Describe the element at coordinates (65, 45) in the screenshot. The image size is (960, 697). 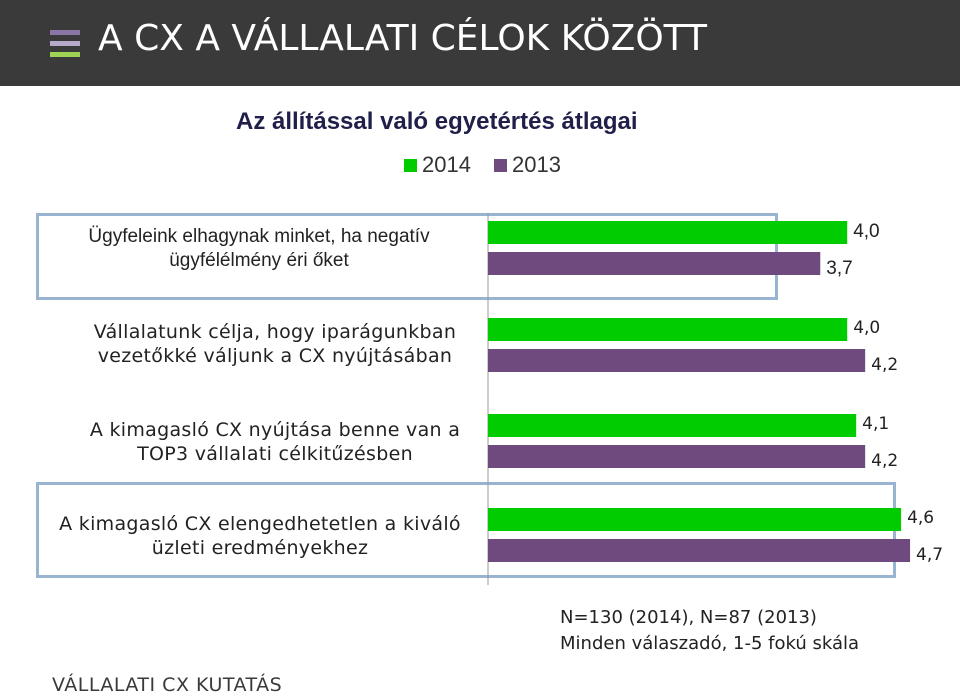
I see `menu-icon` at that location.